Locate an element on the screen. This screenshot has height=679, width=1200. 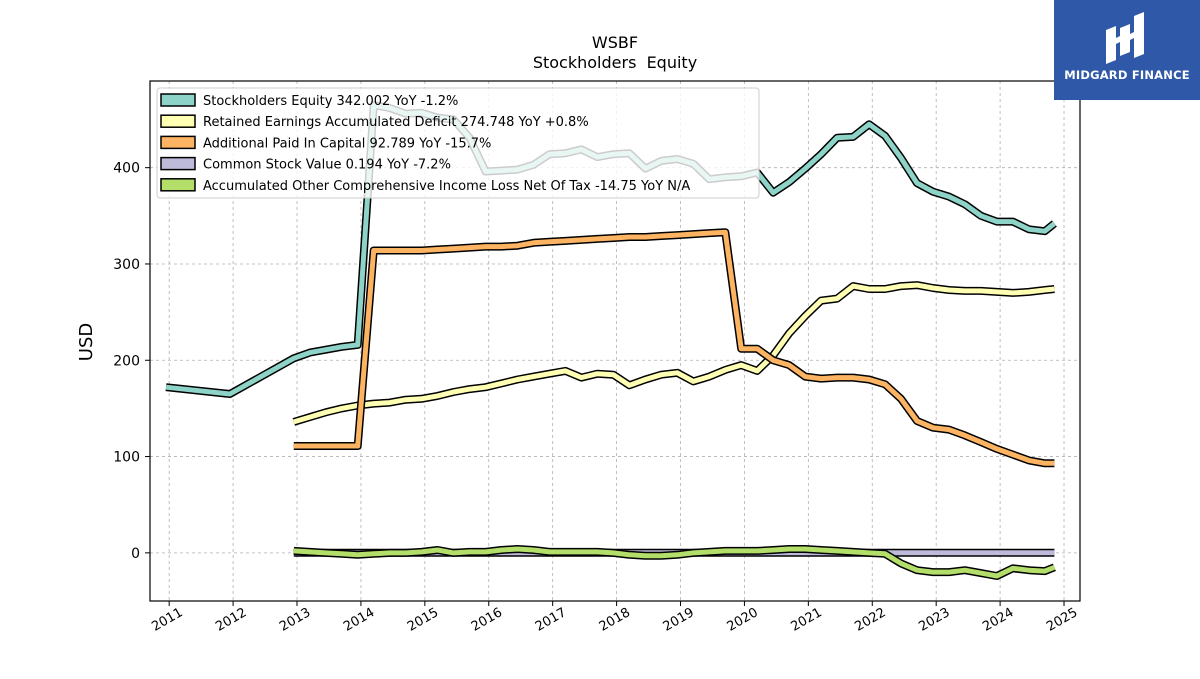
y-tick-label: 300 is located at coordinates (126, 265).